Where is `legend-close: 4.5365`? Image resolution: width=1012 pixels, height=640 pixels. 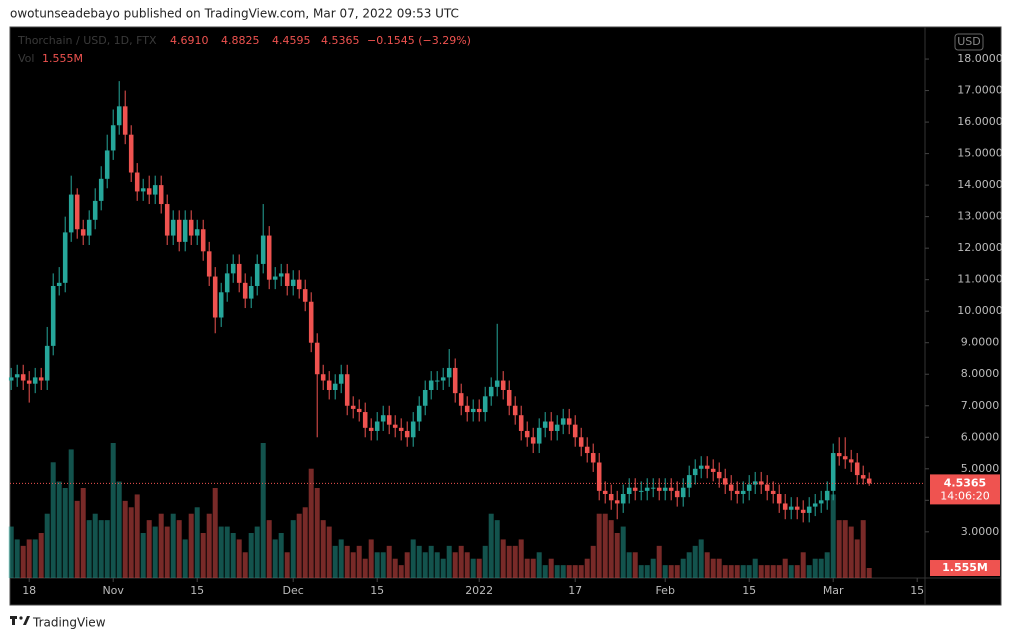
legend-close: 4.5365 is located at coordinates (340, 40).